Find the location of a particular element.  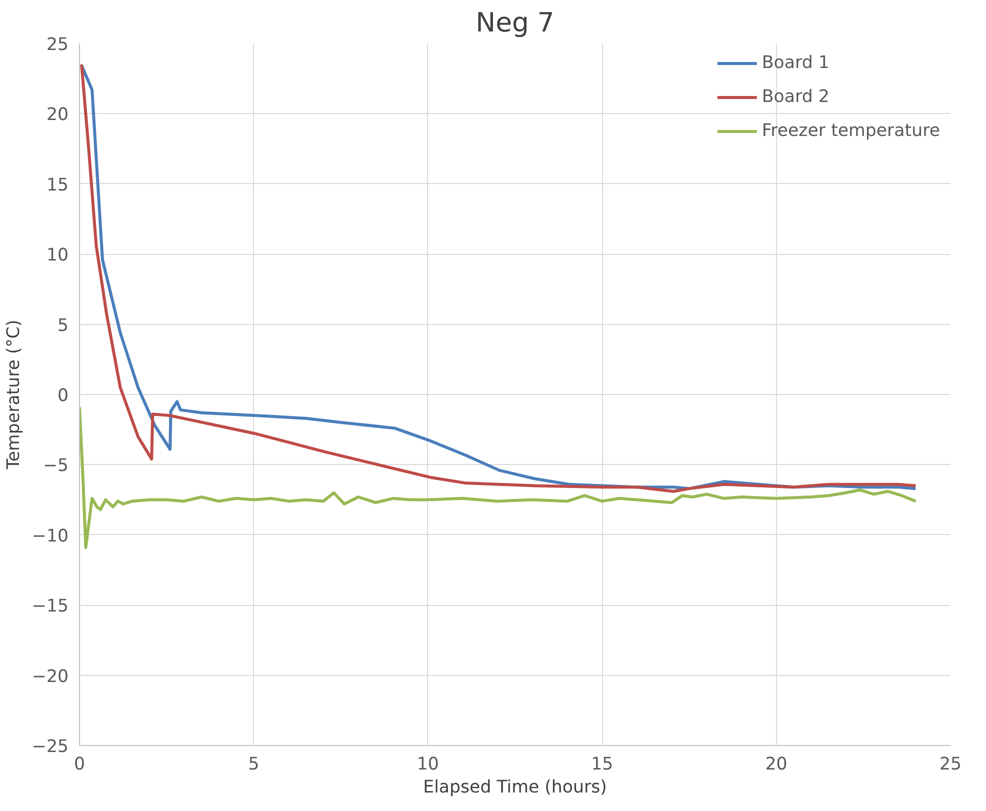

x-axis-title: Elapsed Time (hours) is located at coordinates (515, 788).